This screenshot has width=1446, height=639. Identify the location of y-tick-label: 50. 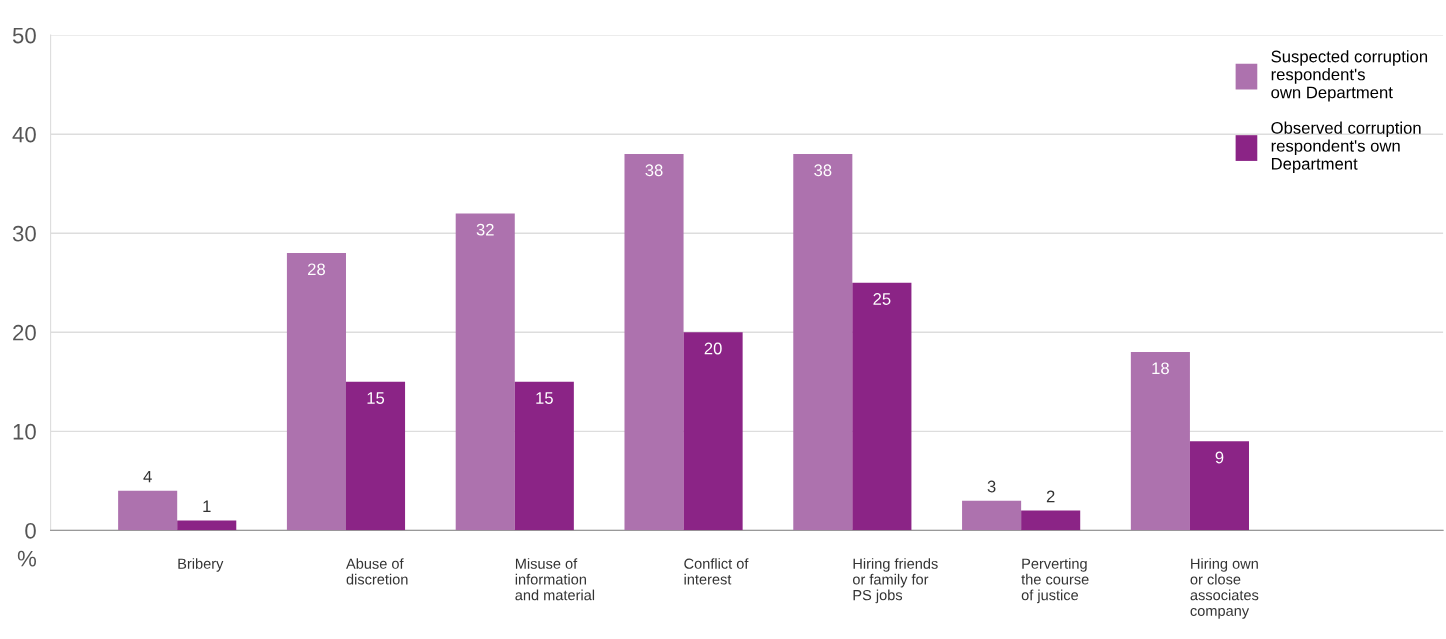
(24, 35).